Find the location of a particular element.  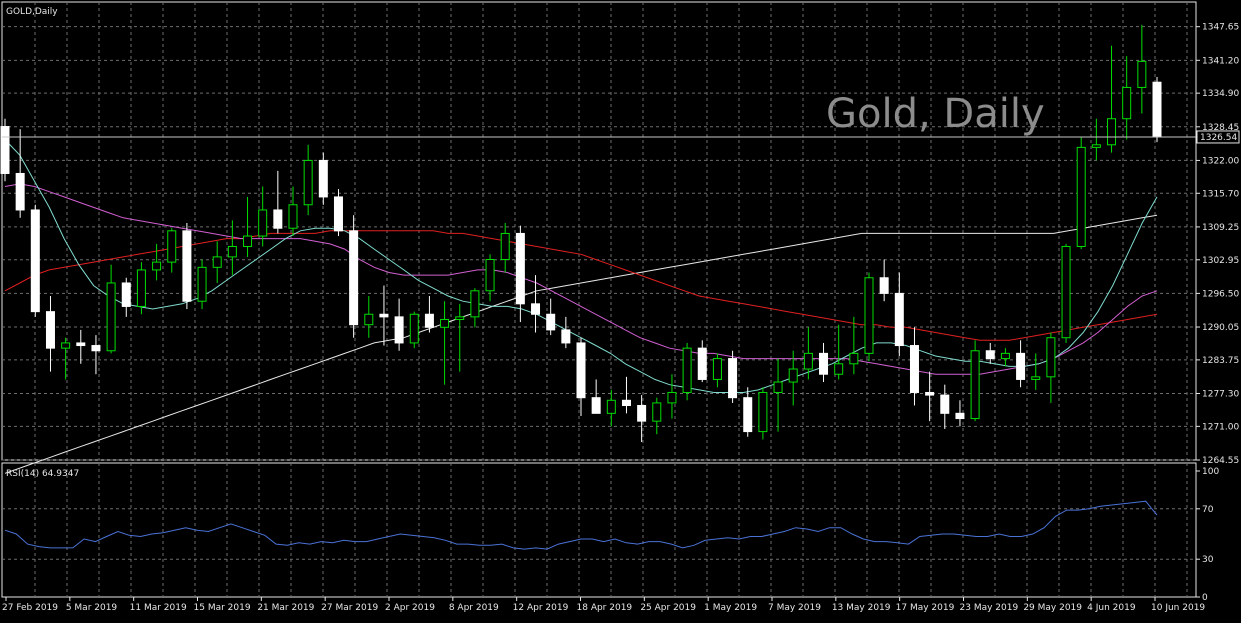

price-tick-label: 1277.30 is located at coordinates (1220, 395).